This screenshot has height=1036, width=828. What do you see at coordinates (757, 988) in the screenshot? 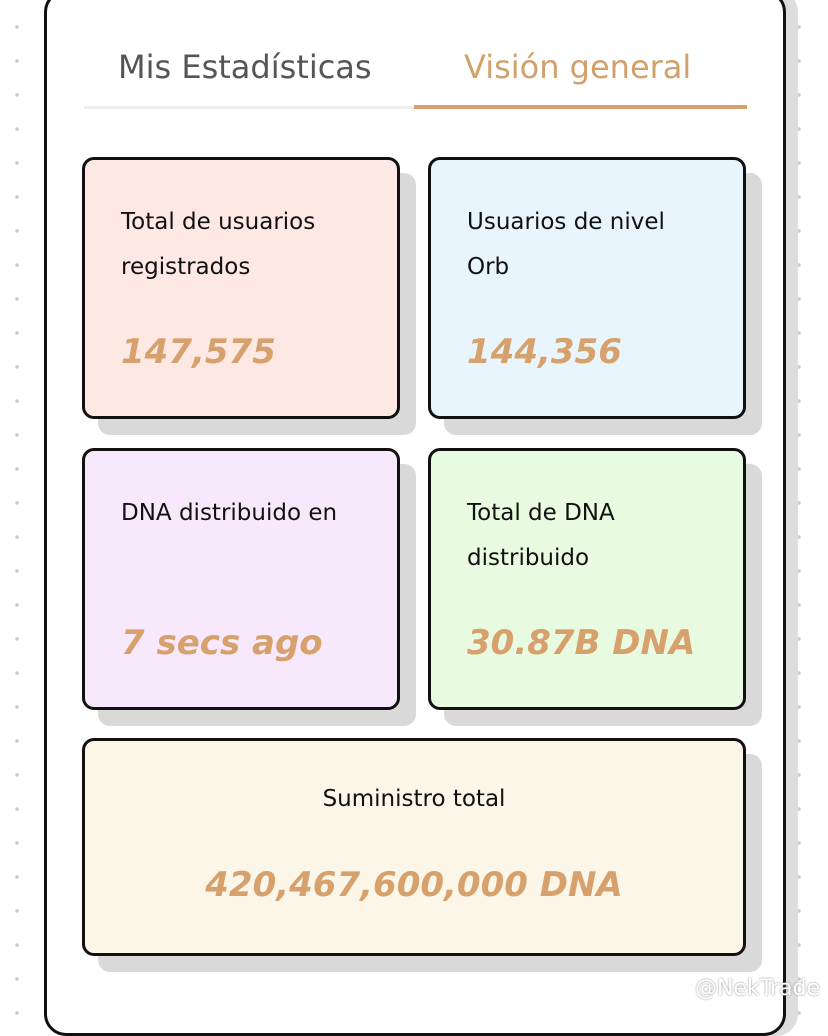
I see `watermark: @NekTrade` at bounding box center [757, 988].